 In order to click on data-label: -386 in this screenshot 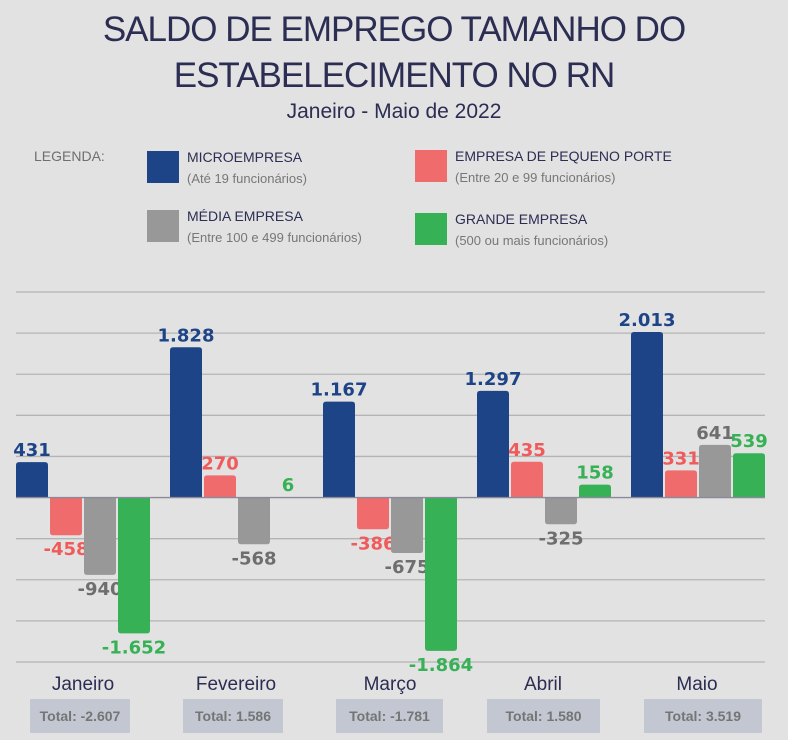, I will do `click(372, 543)`.